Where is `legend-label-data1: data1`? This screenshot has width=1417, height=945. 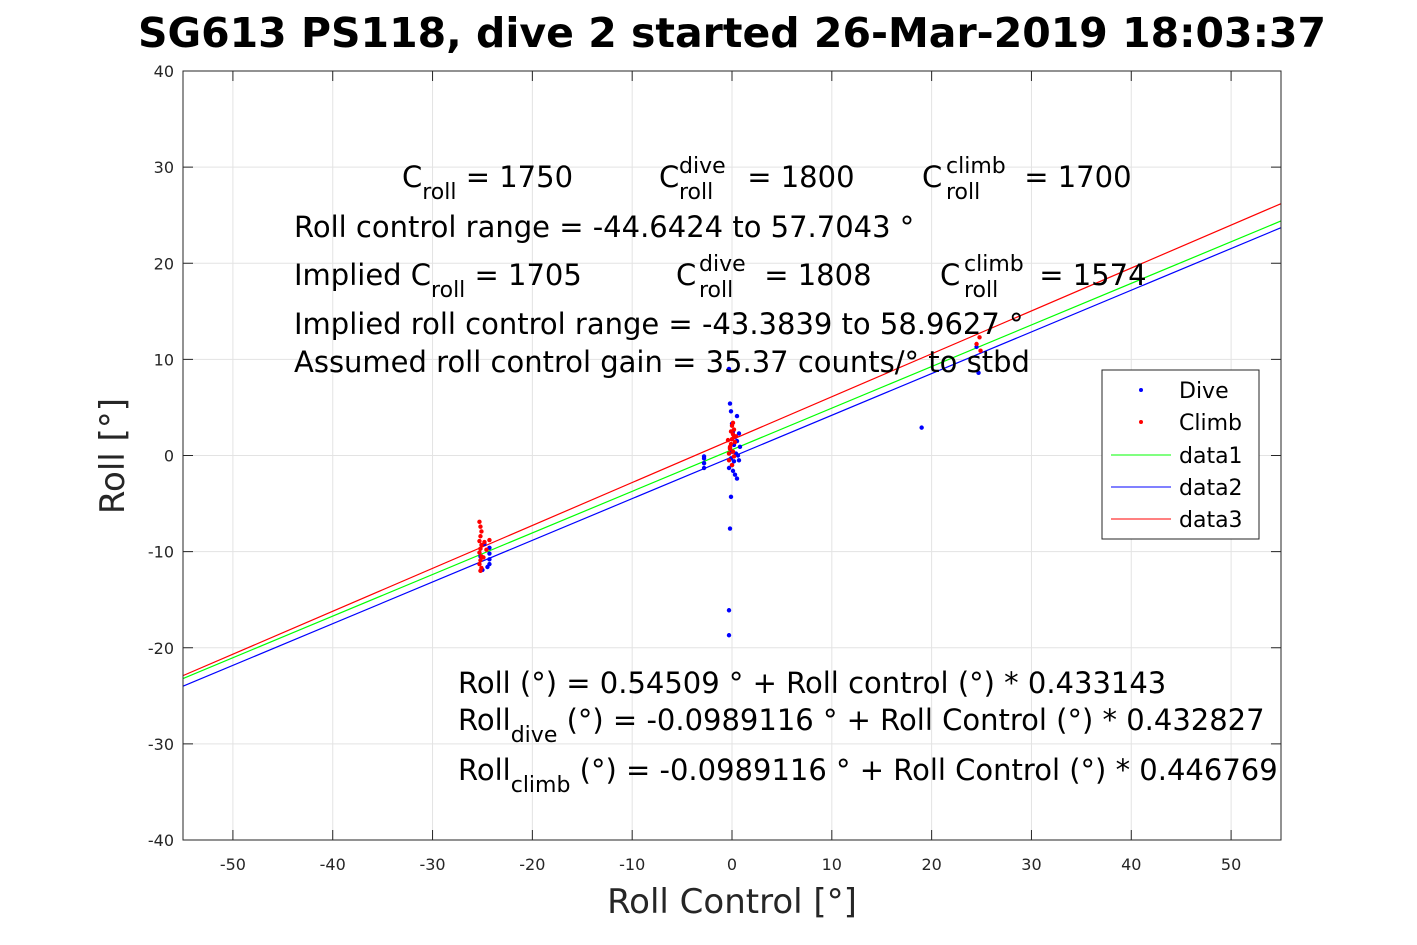
legend-label-data1: data1 is located at coordinates (1211, 456).